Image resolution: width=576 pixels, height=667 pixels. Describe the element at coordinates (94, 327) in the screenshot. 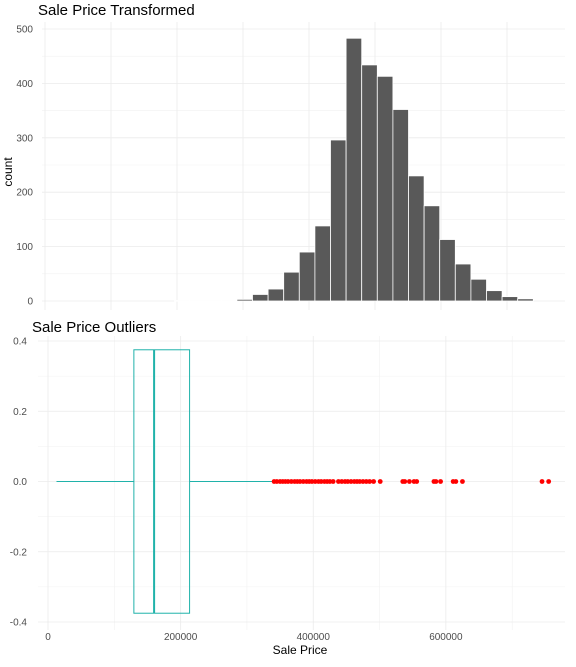

I see `boxplot-title: Sale Price Outliers` at that location.